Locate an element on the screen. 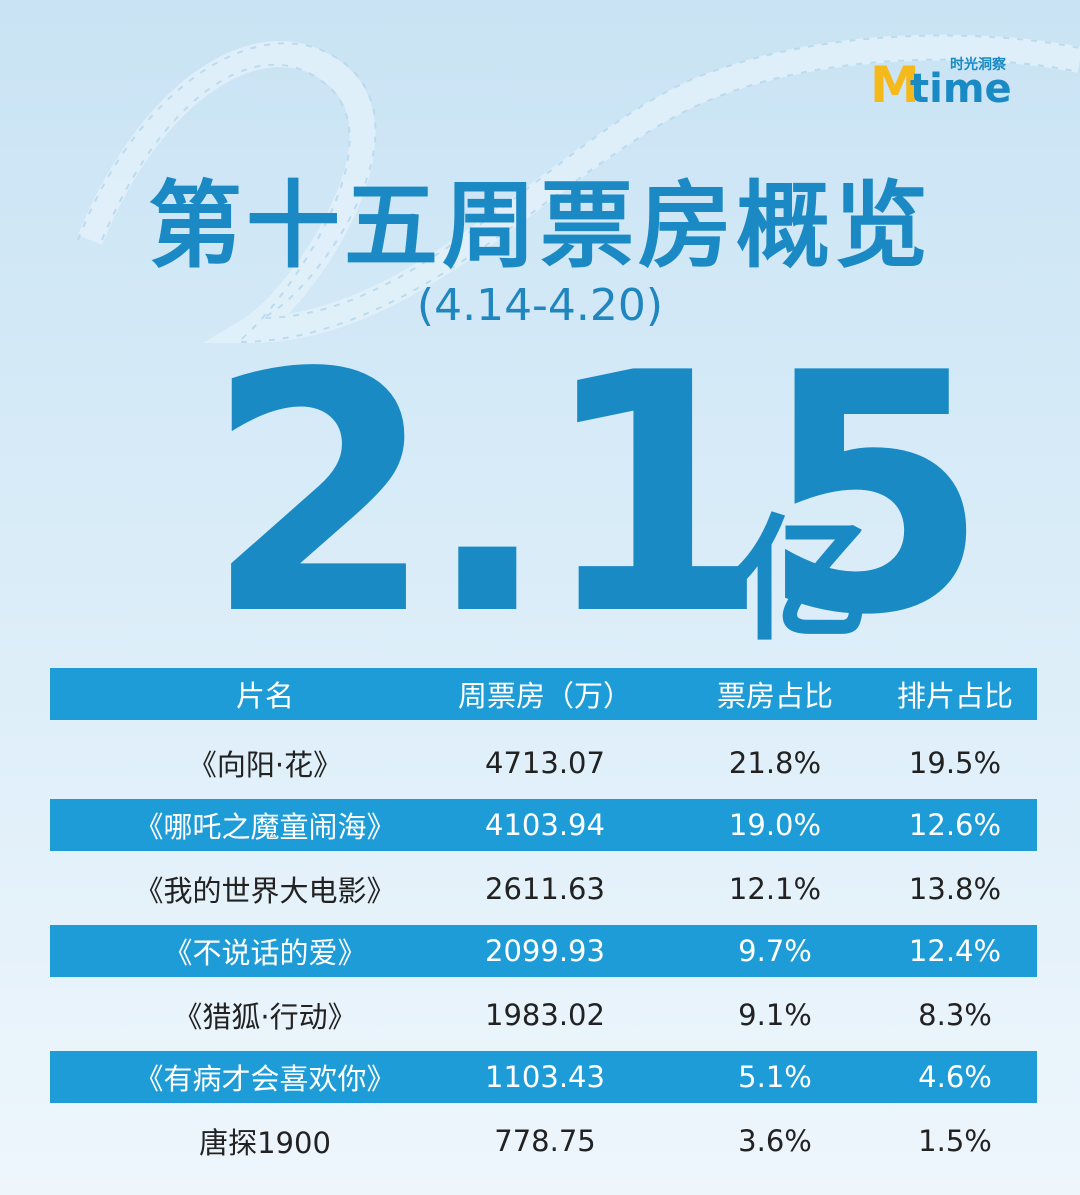 The image size is (1080, 1195). table-cell: 《有病才会喜欢你》 is located at coordinates (265, 1079).